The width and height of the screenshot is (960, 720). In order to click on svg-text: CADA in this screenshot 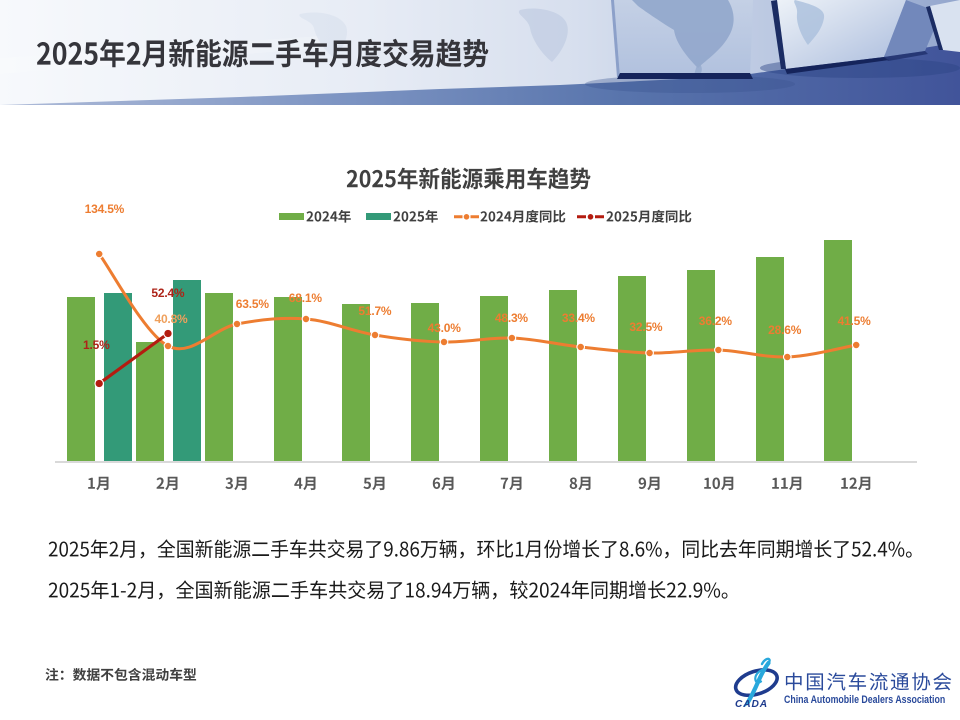, I will do `click(751, 704)`.